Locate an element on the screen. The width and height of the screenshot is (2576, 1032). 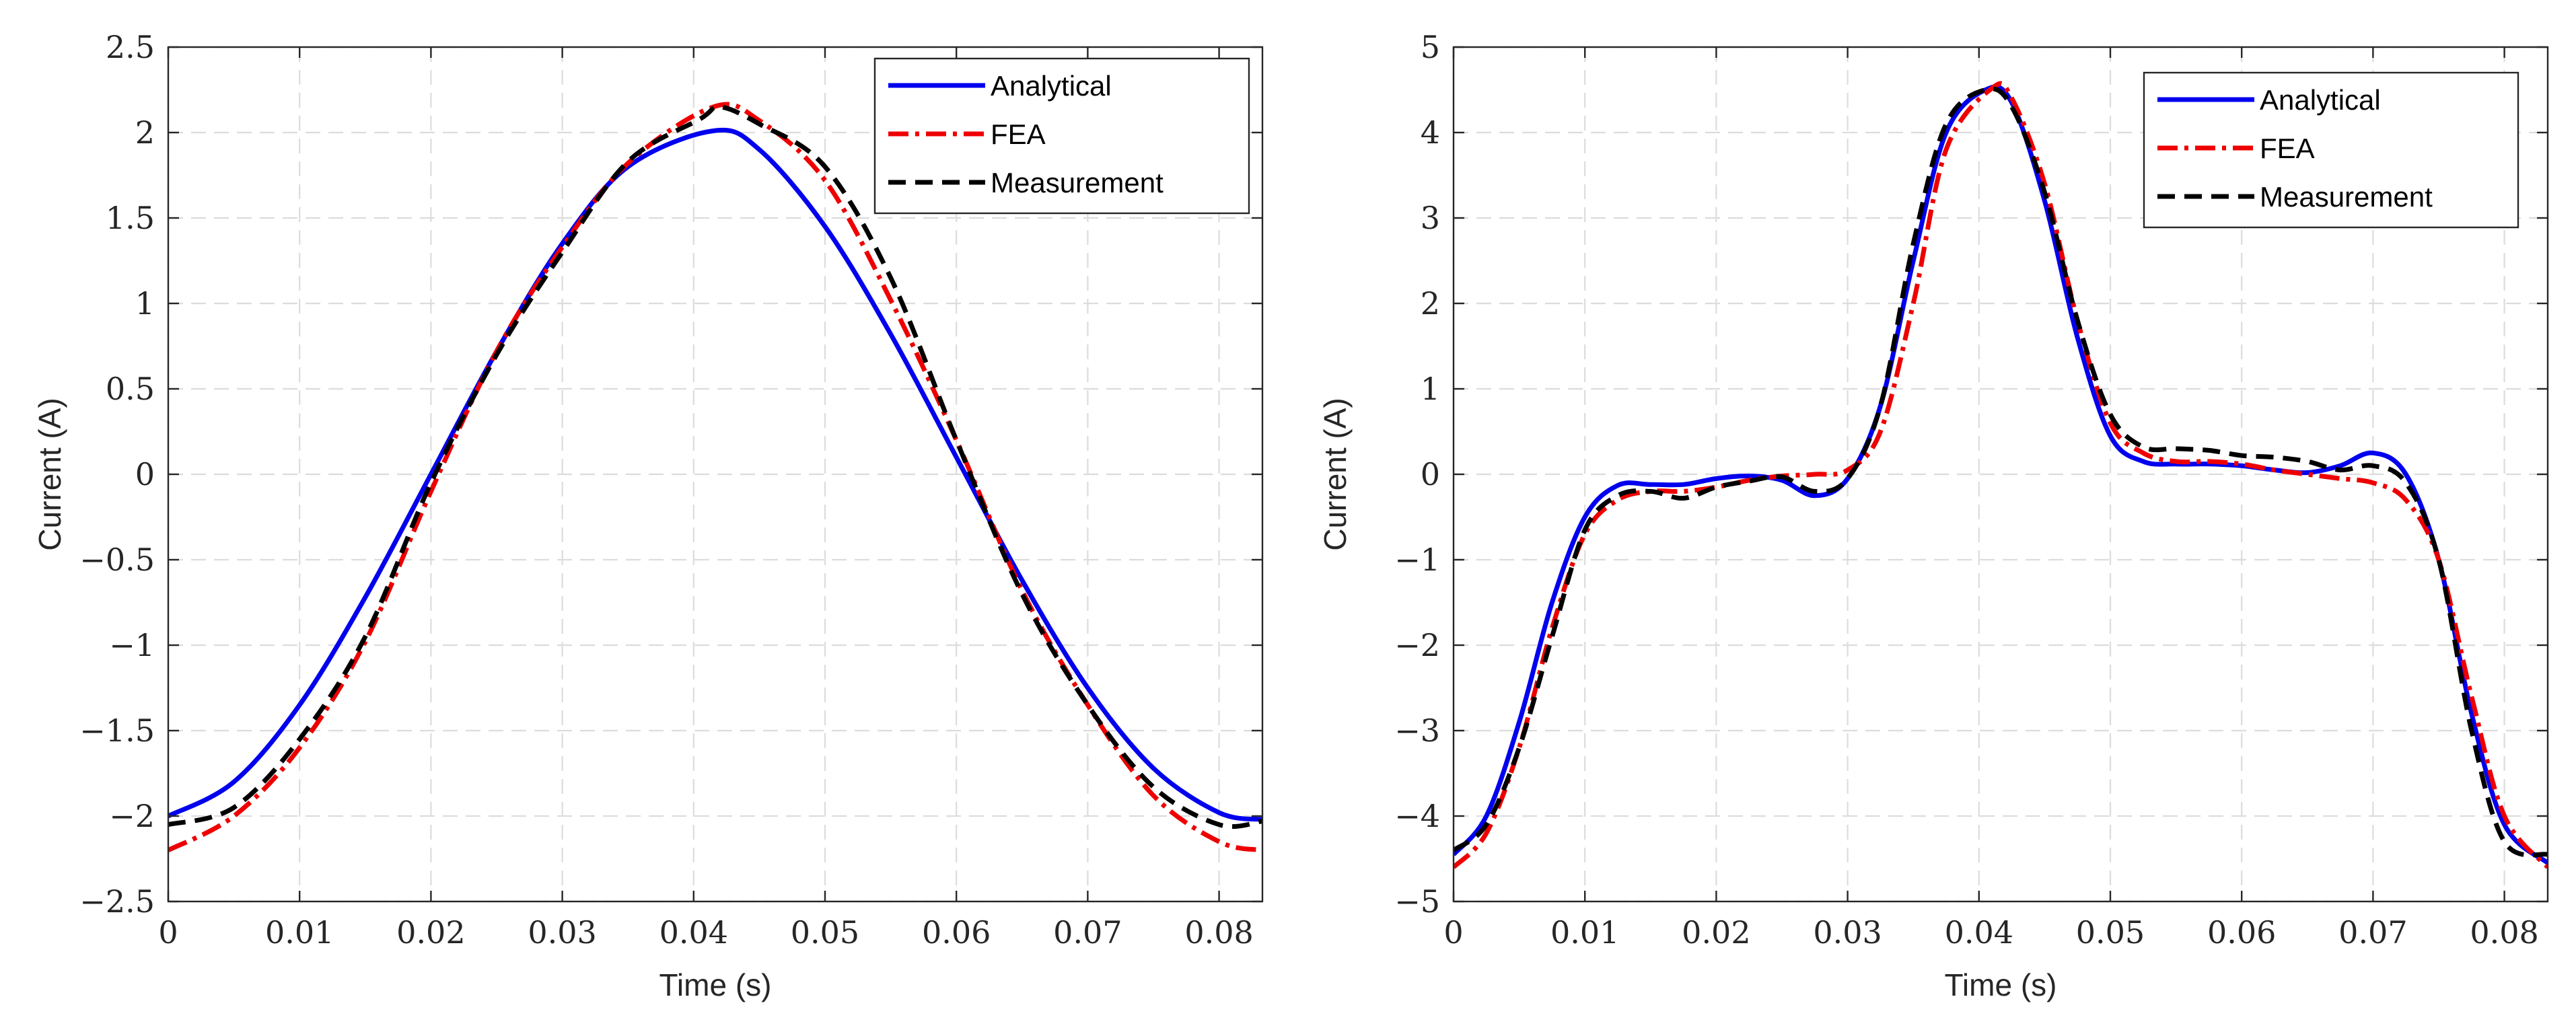
y-tick-label: −2.5 is located at coordinates (117, 901).